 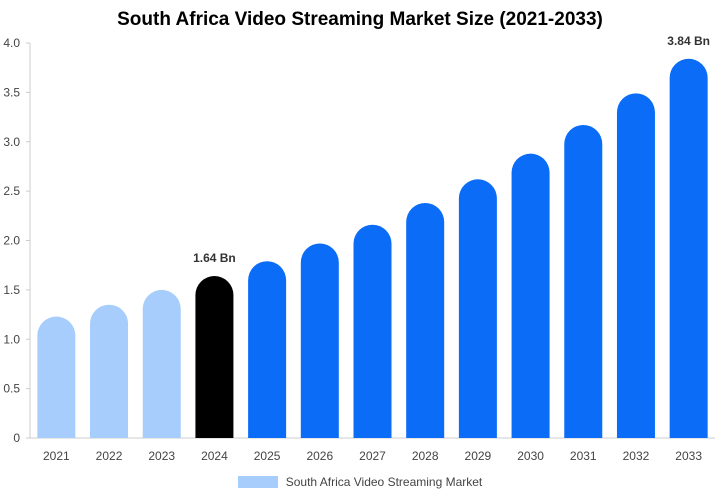 I want to click on x-tick-label: 2033, so click(x=688, y=456).